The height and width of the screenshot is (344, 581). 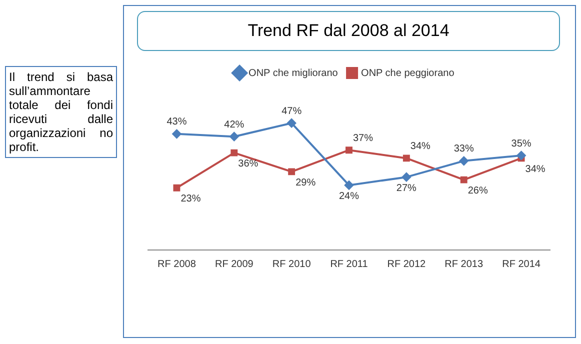 What do you see at coordinates (248, 164) in the screenshot?
I see `data-label: 36%` at bounding box center [248, 164].